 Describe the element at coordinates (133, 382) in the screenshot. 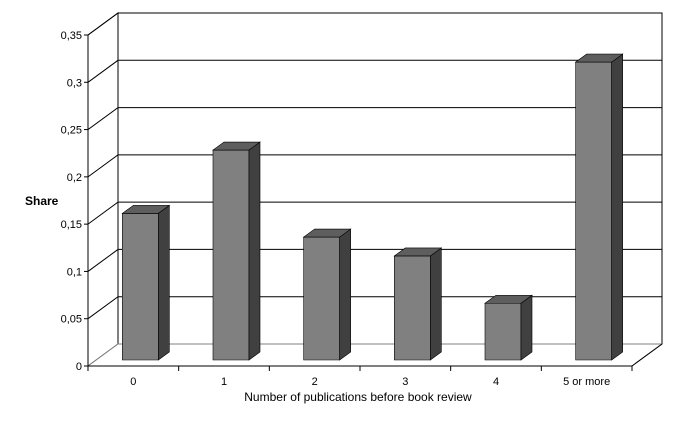

I see `x-tick-label: 0` at that location.